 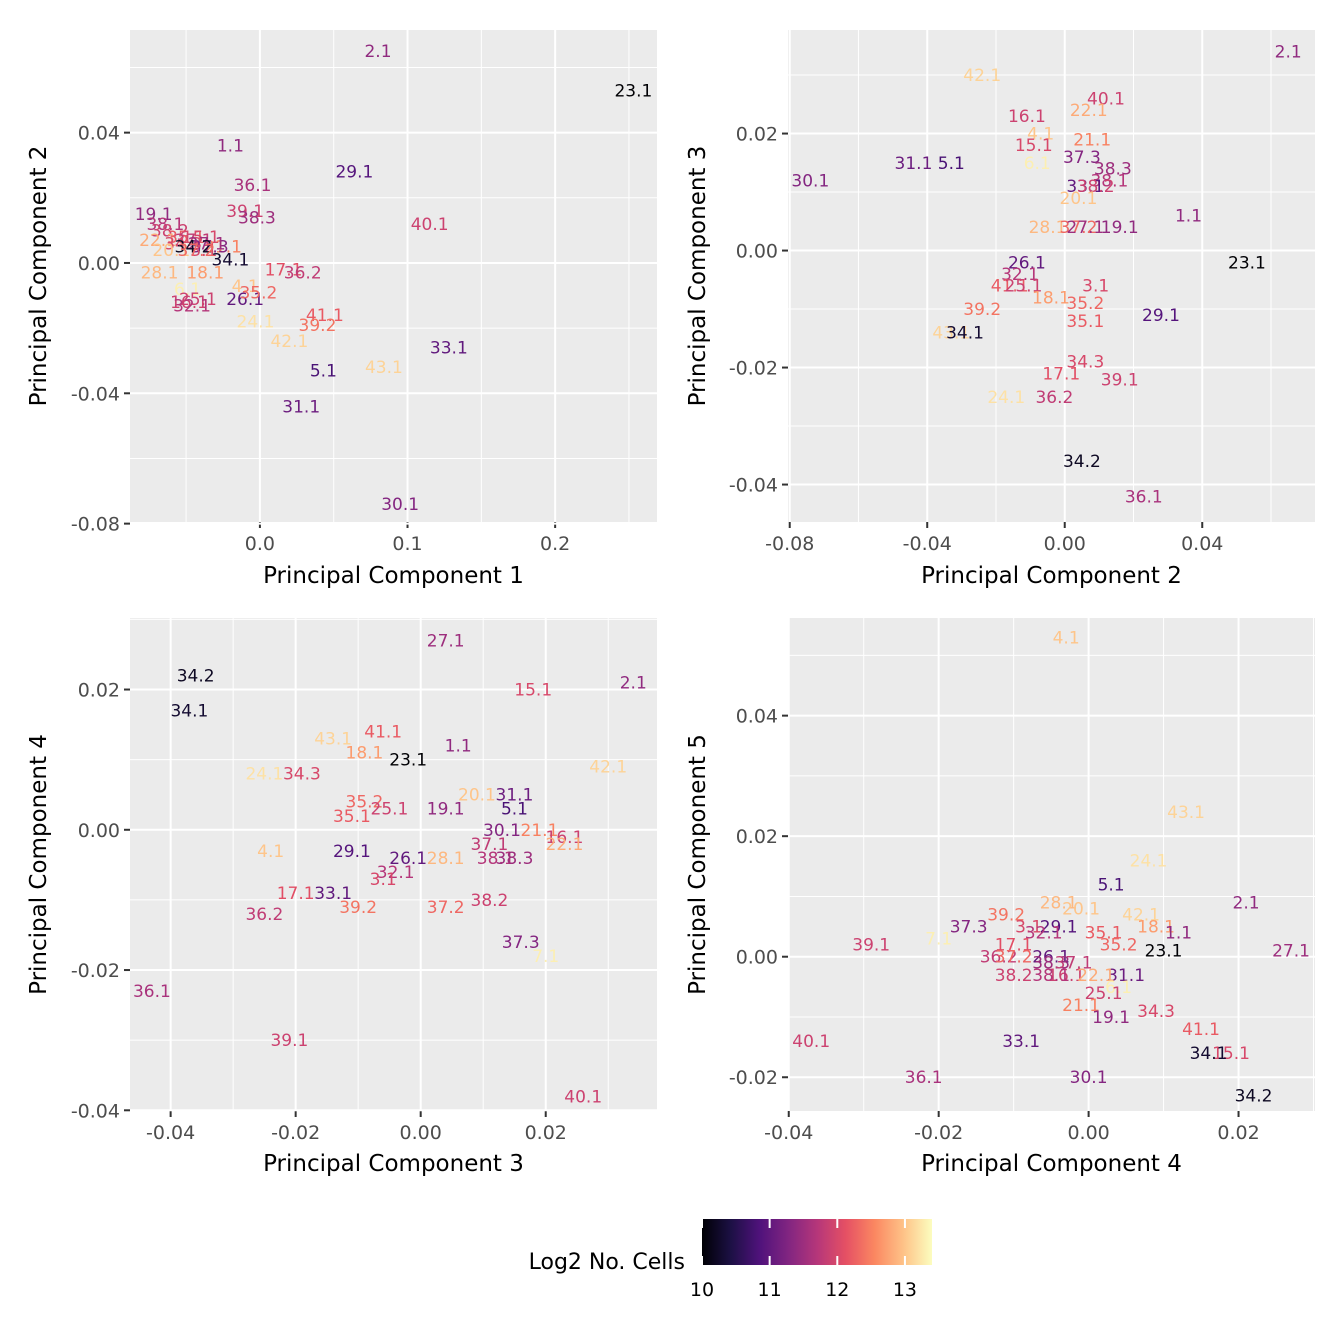 What do you see at coordinates (555, 544) in the screenshot?
I see `x-tick-label: 0.2` at bounding box center [555, 544].